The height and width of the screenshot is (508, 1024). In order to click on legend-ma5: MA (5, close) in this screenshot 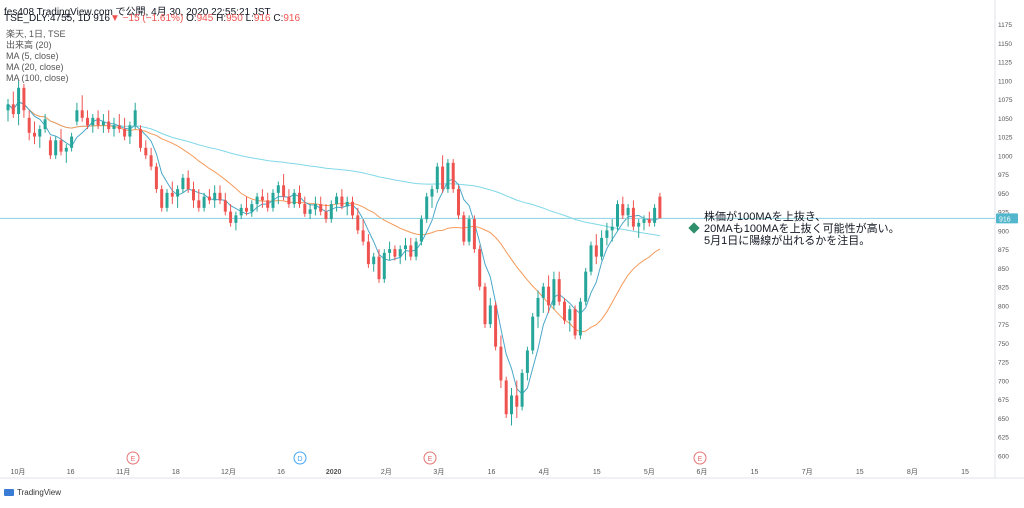, I will do `click(32, 56)`.